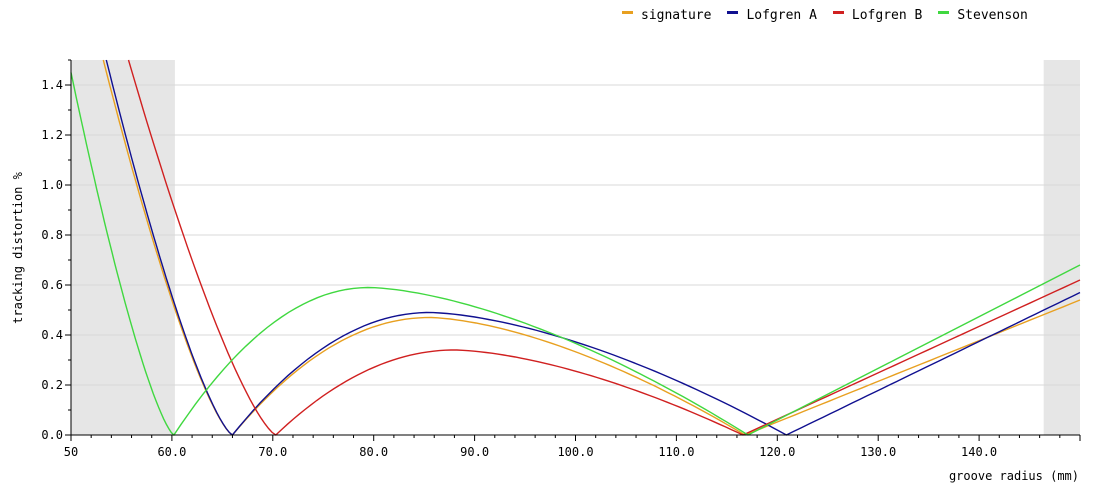 Image resolution: width=1110 pixels, height=495 pixels. What do you see at coordinates (474, 452) in the screenshot?
I see `x-tick-label: 90.0` at bounding box center [474, 452].